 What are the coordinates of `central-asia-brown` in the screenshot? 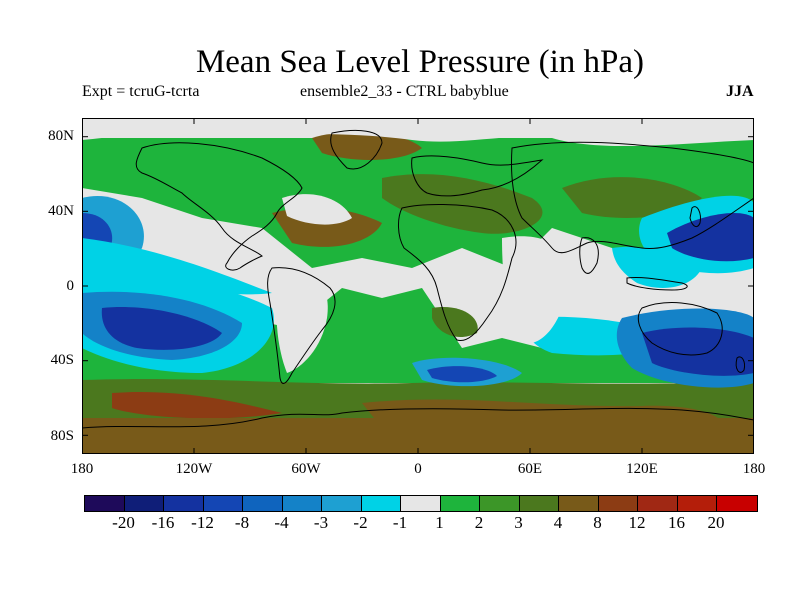 It's located at (632, 197).